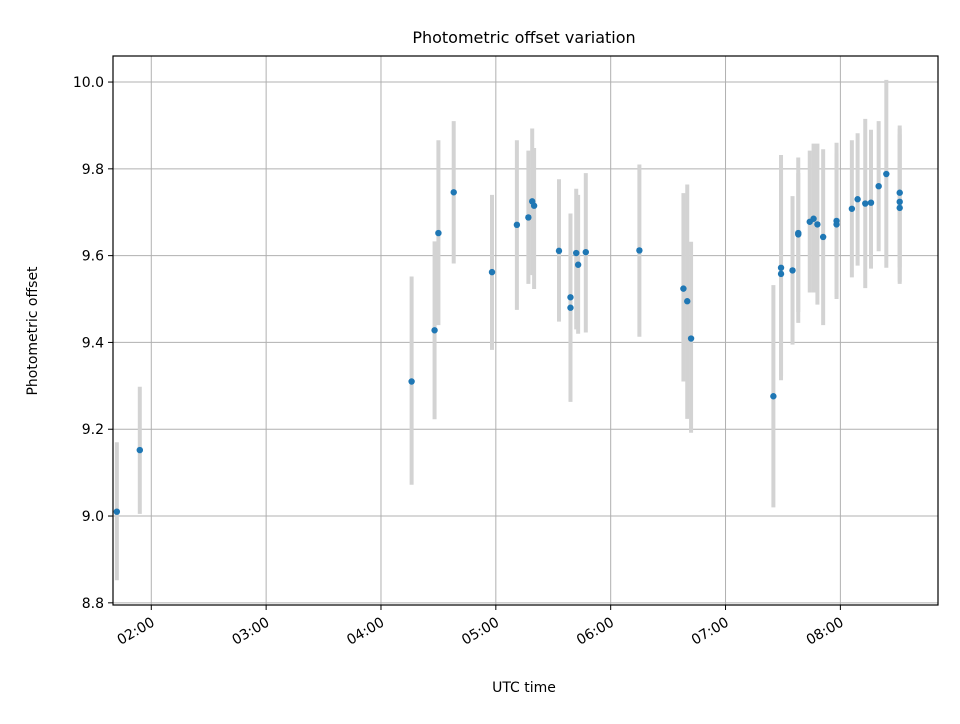 This screenshot has width=960, height=724. What do you see at coordinates (93, 430) in the screenshot?
I see `y-tick-label: 9.2` at bounding box center [93, 430].